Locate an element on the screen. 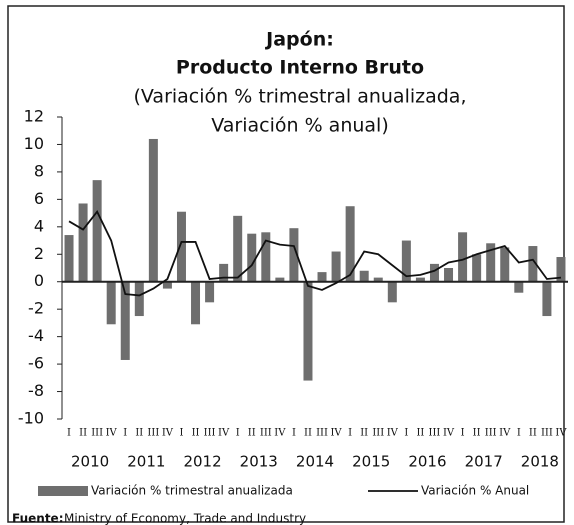 This screenshot has height=525, width=574. year-label: 2017 is located at coordinates (484, 462).